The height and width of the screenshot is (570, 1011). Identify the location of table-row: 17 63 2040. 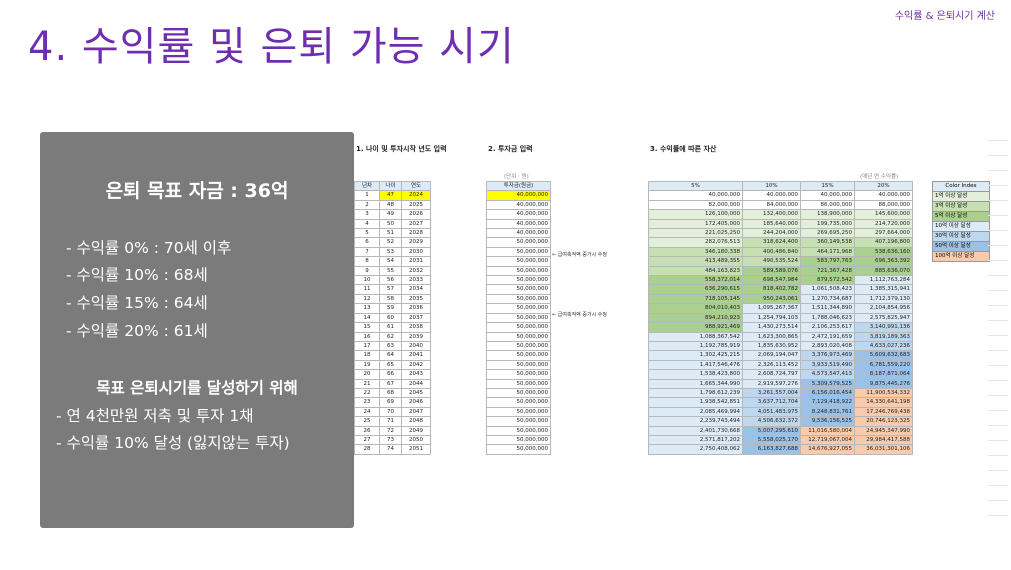
(392, 346).